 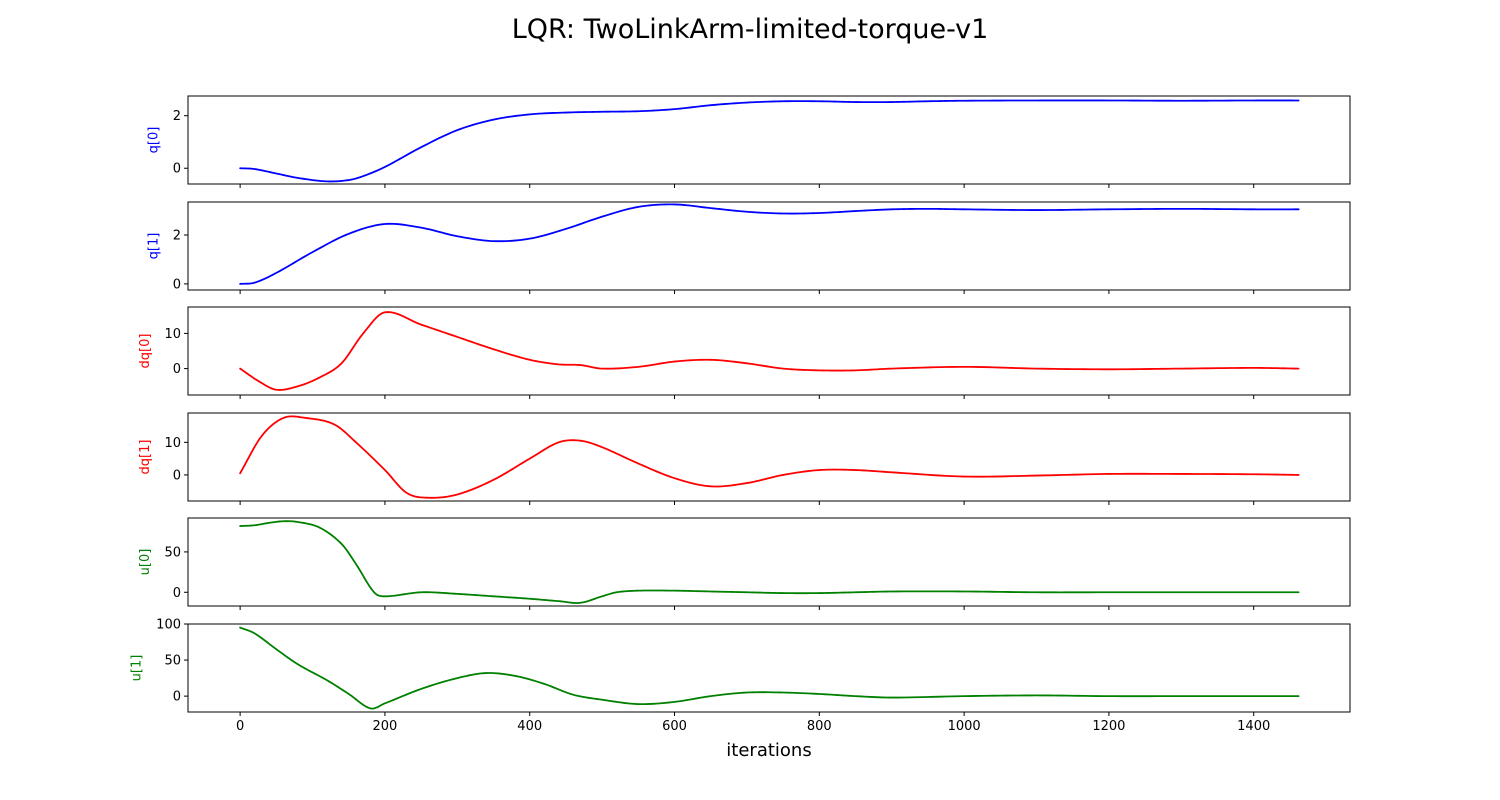 I want to click on x-tick-label: 200, so click(x=385, y=726).